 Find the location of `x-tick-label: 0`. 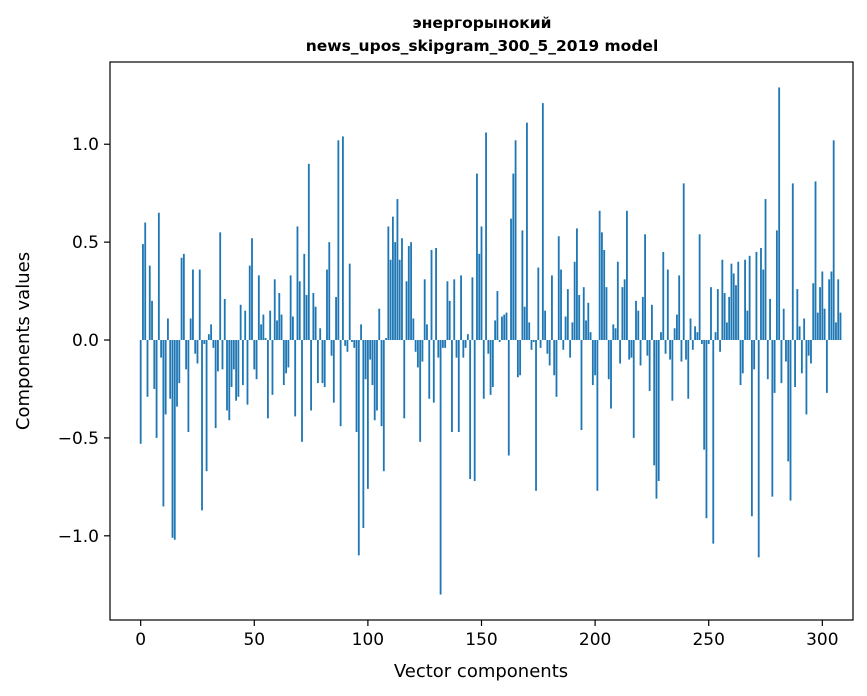

x-tick-label: 0 is located at coordinates (140, 640).